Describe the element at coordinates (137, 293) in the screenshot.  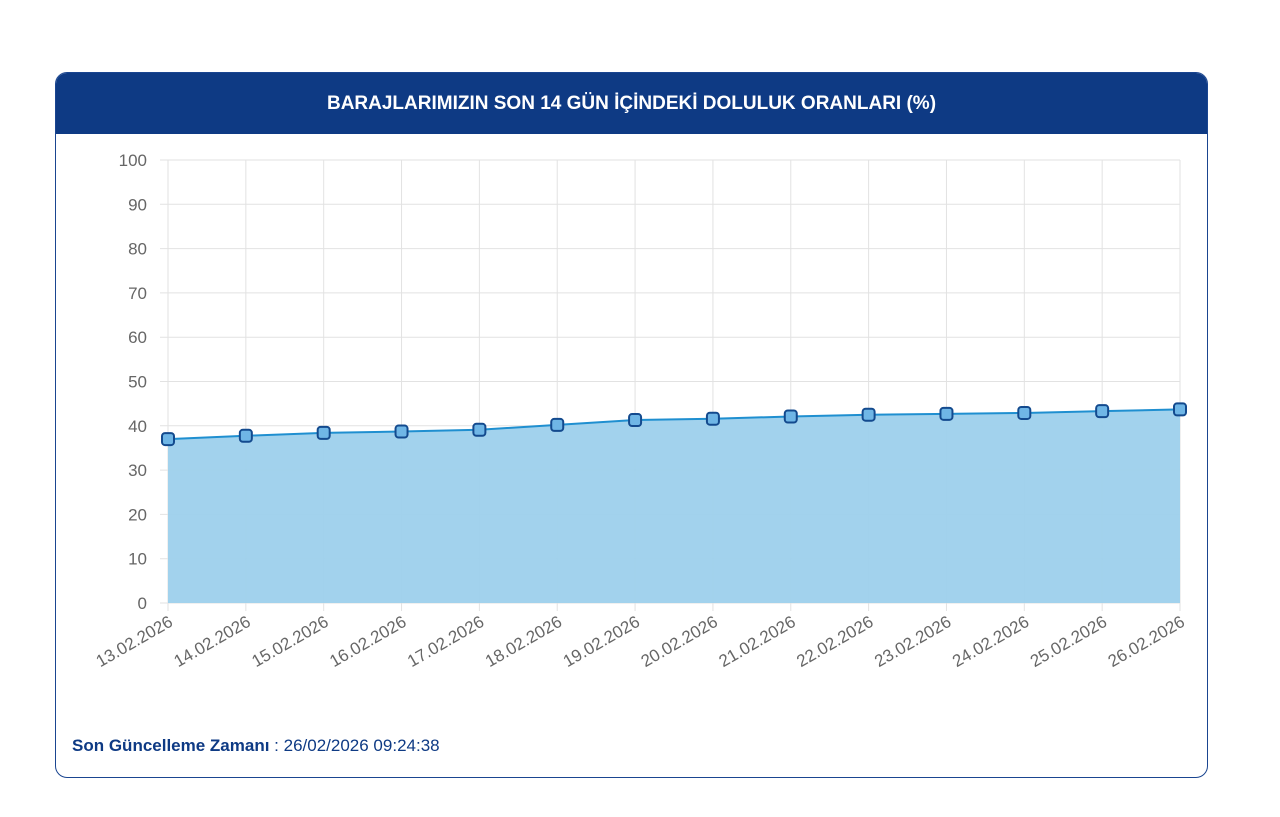
I see `y-tick-label: 70` at that location.